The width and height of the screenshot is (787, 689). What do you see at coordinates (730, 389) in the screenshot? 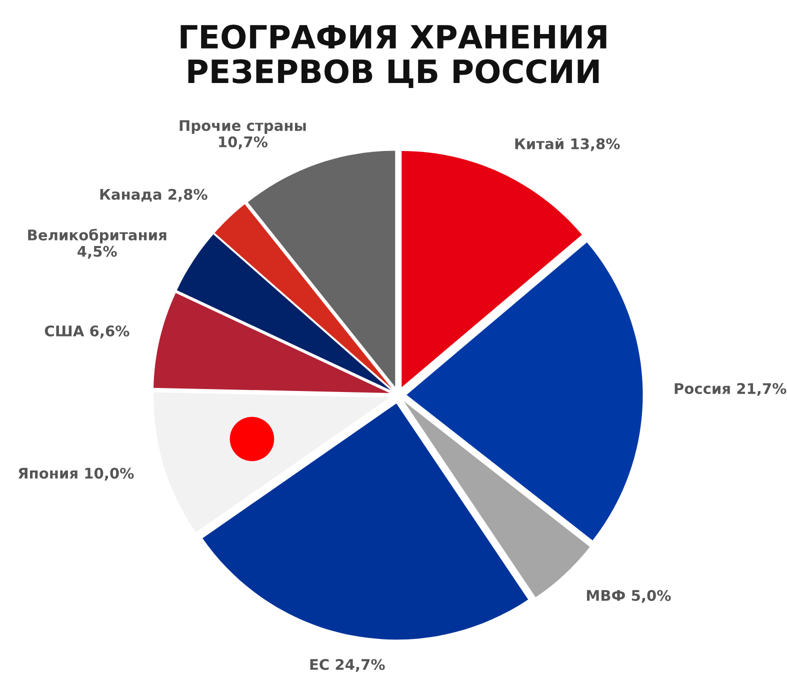
I see `slice-label: Россия 21,7%` at bounding box center [730, 389].